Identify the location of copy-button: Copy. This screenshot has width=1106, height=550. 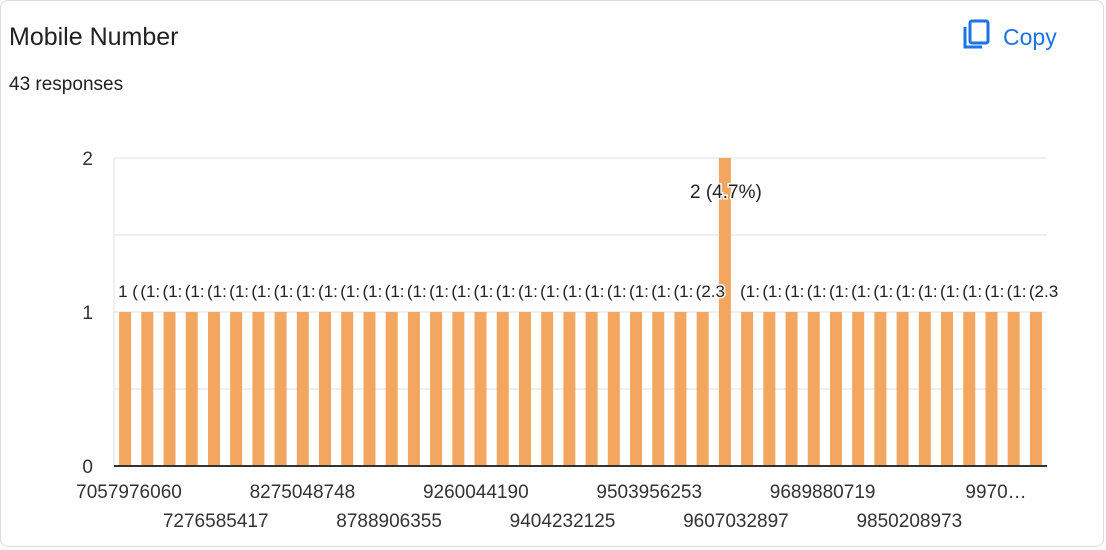
(1026, 37).